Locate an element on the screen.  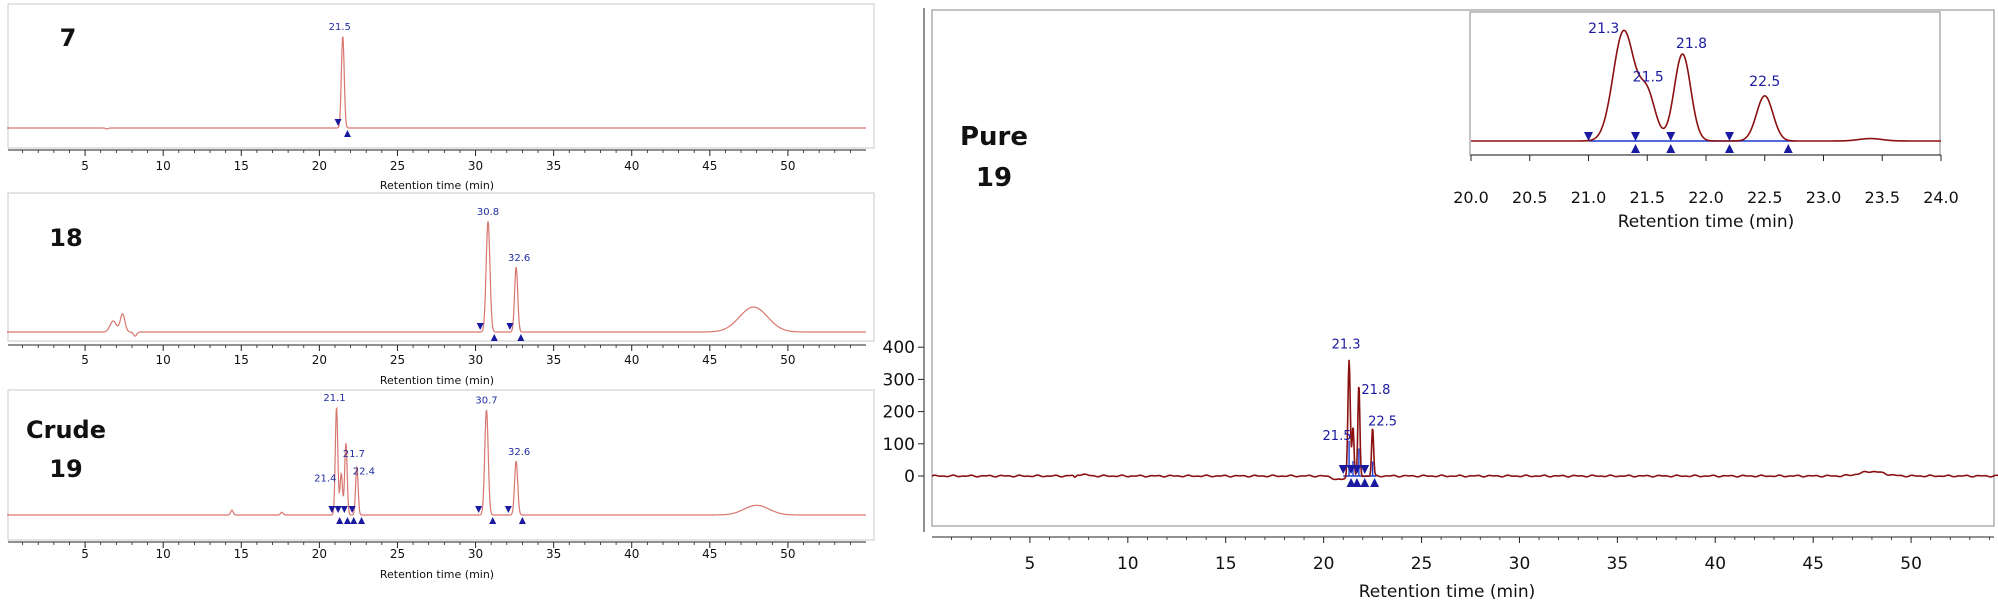
peak-label: 32.6 is located at coordinates (519, 452).